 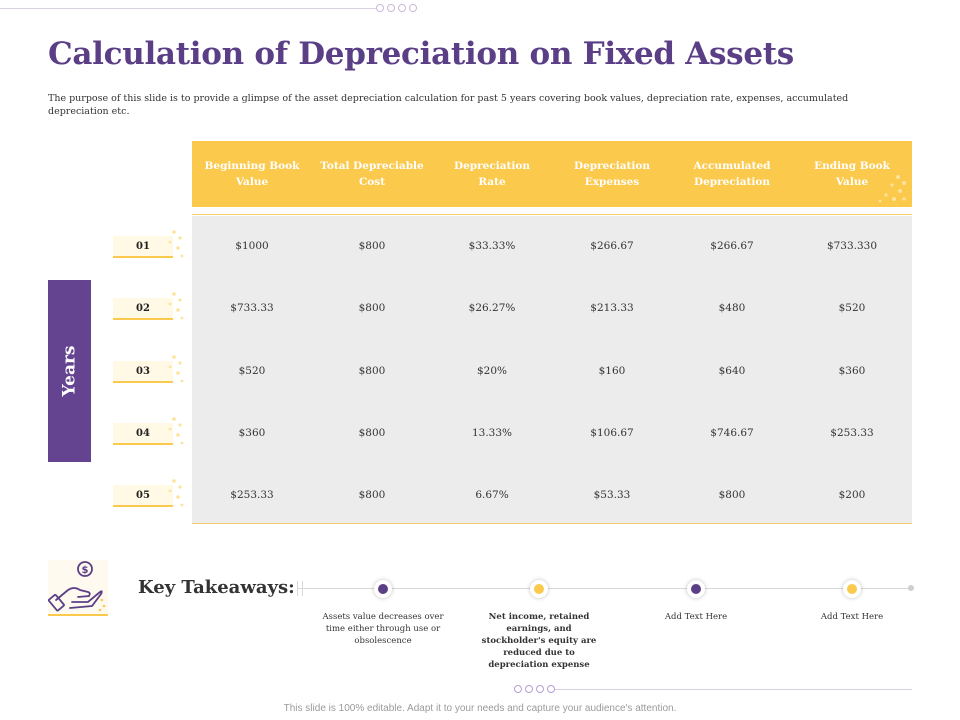 What do you see at coordinates (534, 689) in the screenshot?
I see `bottom-decorative-circles` at bounding box center [534, 689].